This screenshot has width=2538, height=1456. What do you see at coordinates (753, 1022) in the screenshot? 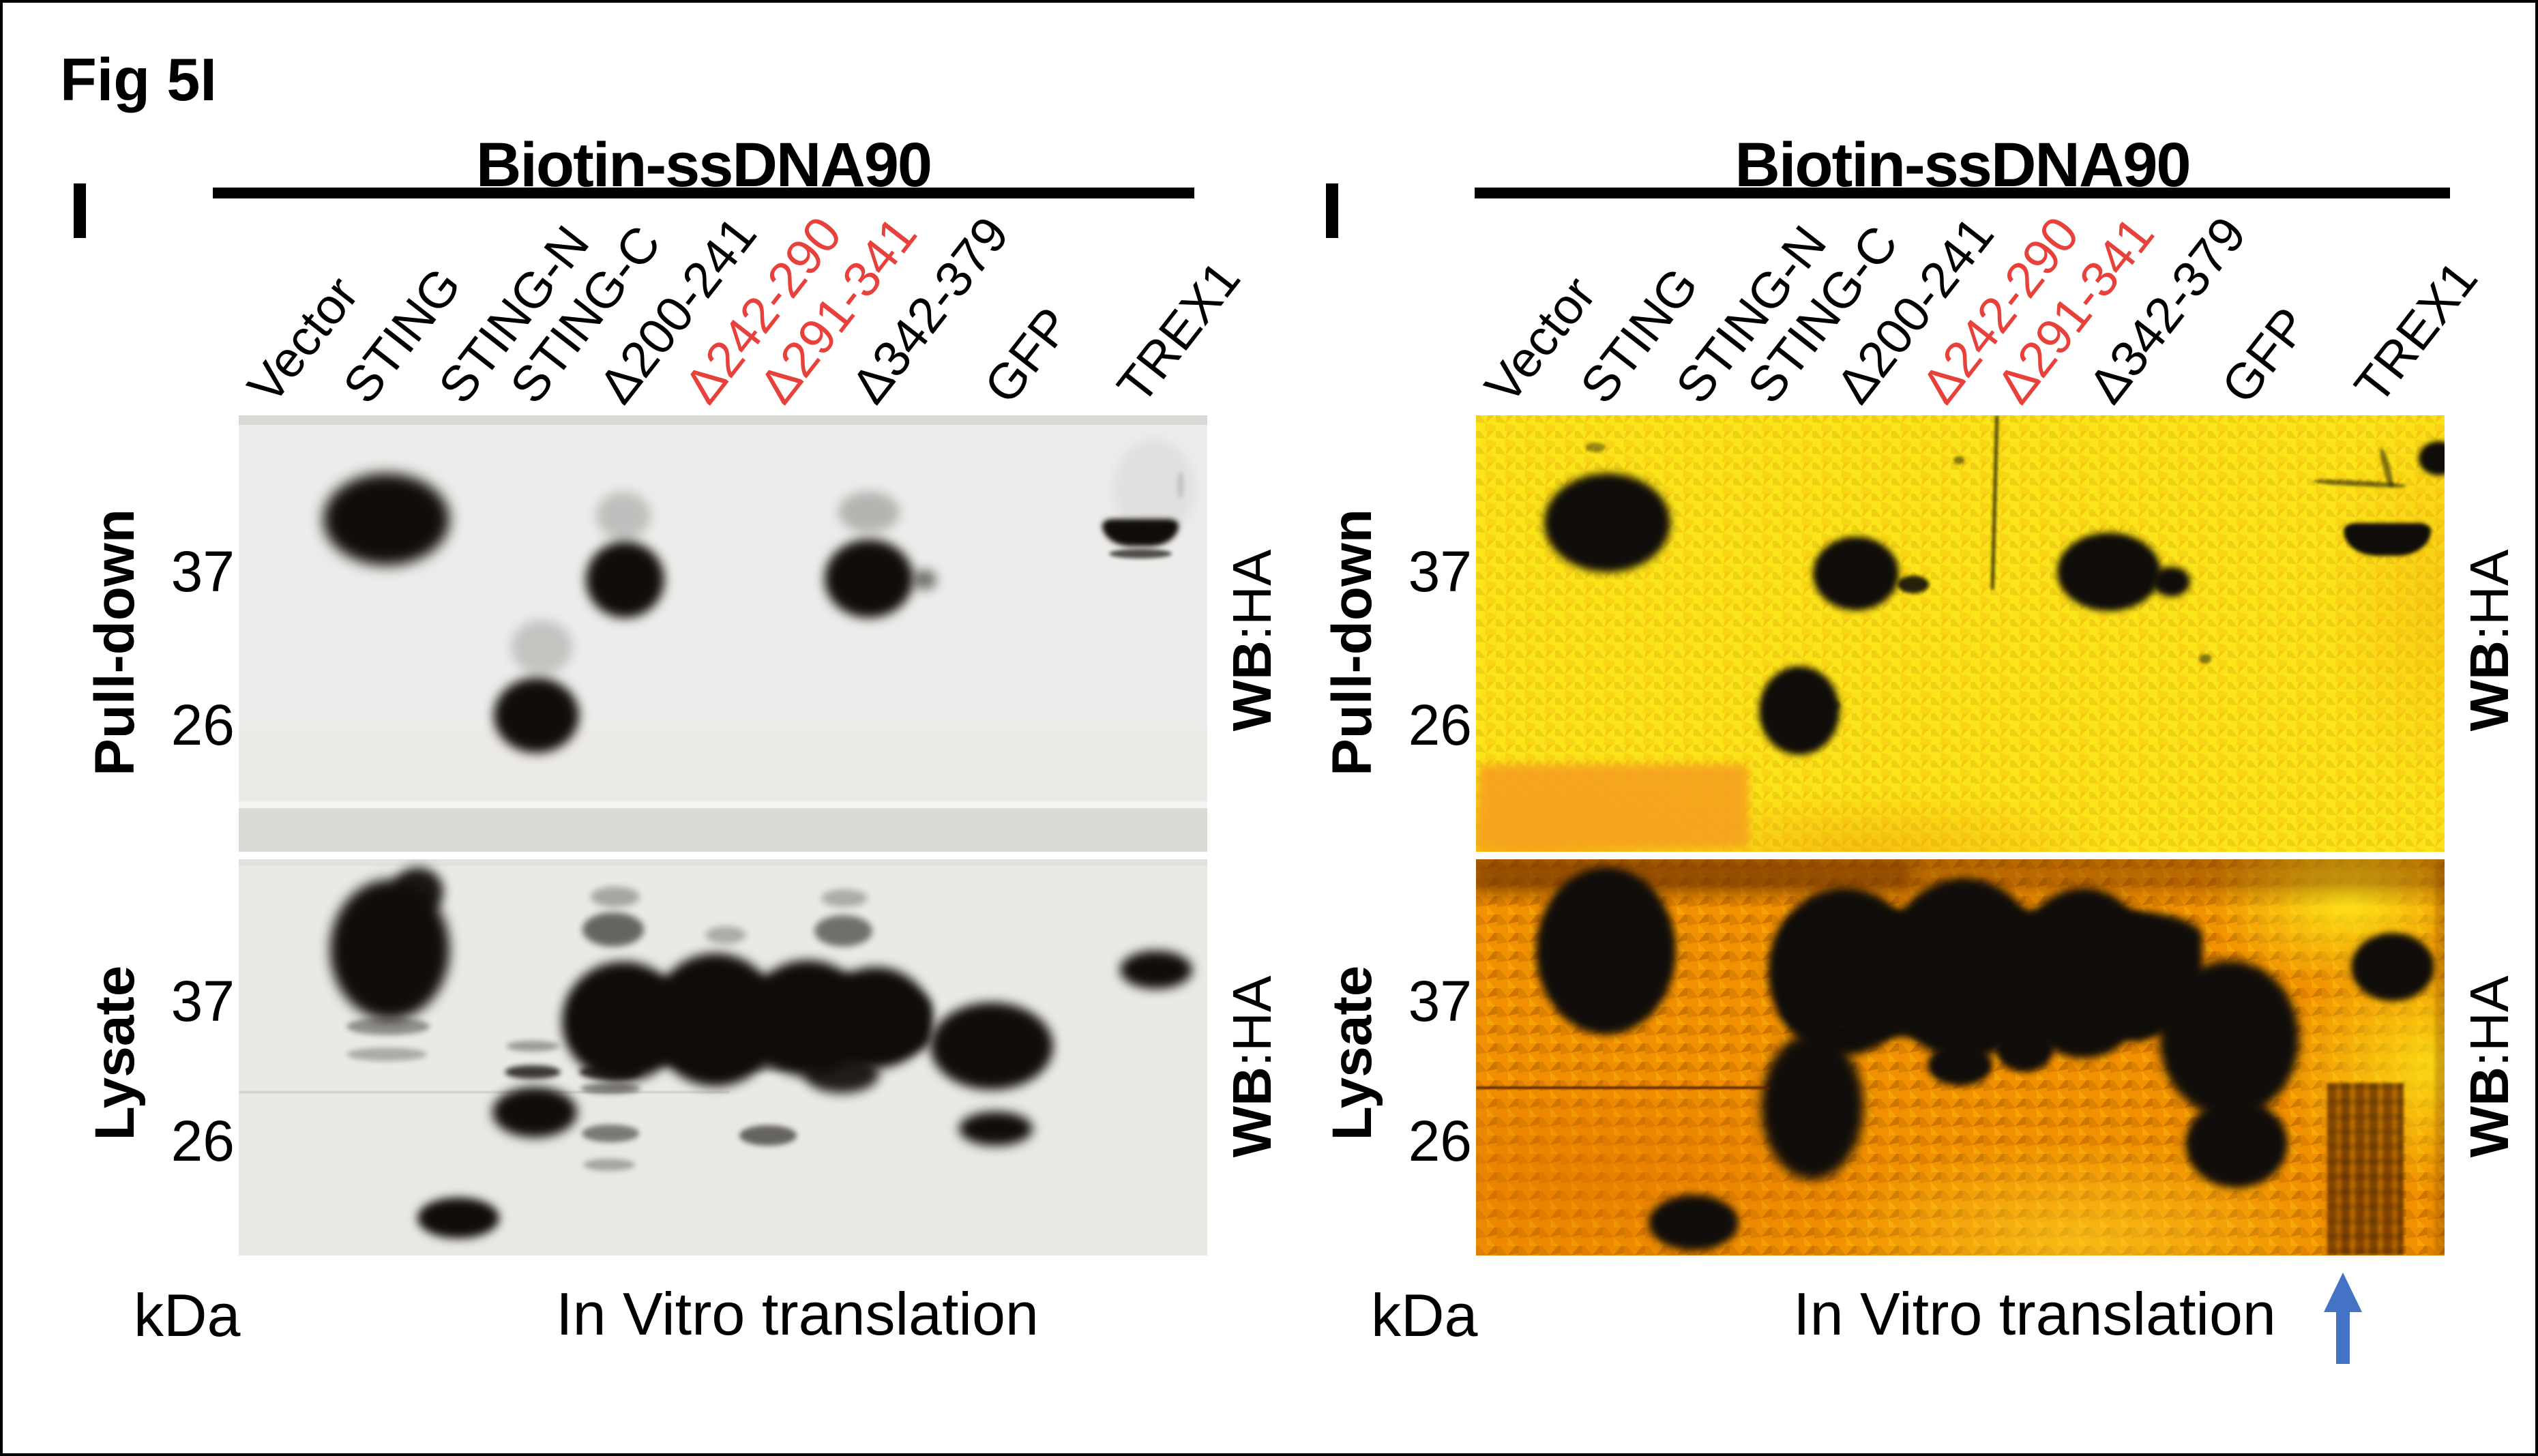
I see `band-mass` at bounding box center [753, 1022].